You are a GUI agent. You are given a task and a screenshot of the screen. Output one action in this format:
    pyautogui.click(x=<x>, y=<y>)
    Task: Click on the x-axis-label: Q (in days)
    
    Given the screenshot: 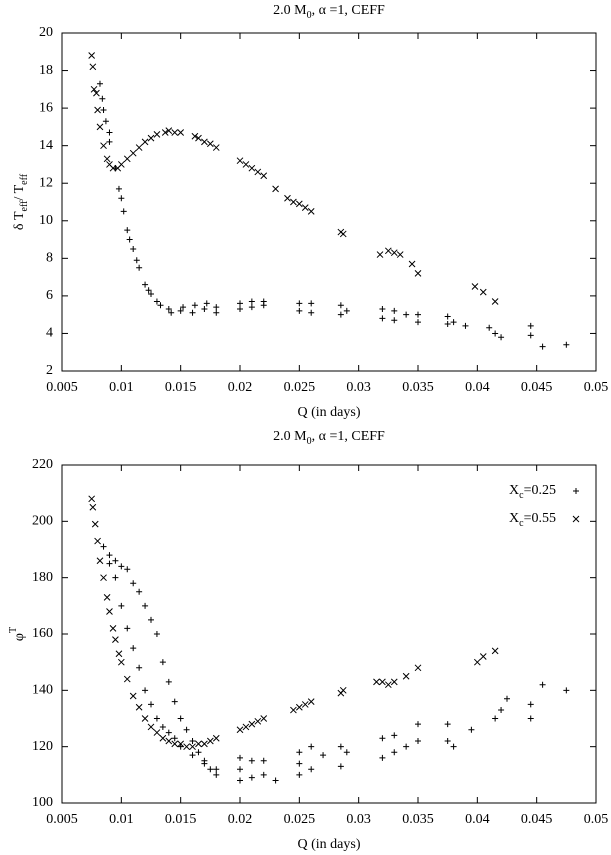 What is the action you would take?
    pyautogui.click(x=329, y=844)
    